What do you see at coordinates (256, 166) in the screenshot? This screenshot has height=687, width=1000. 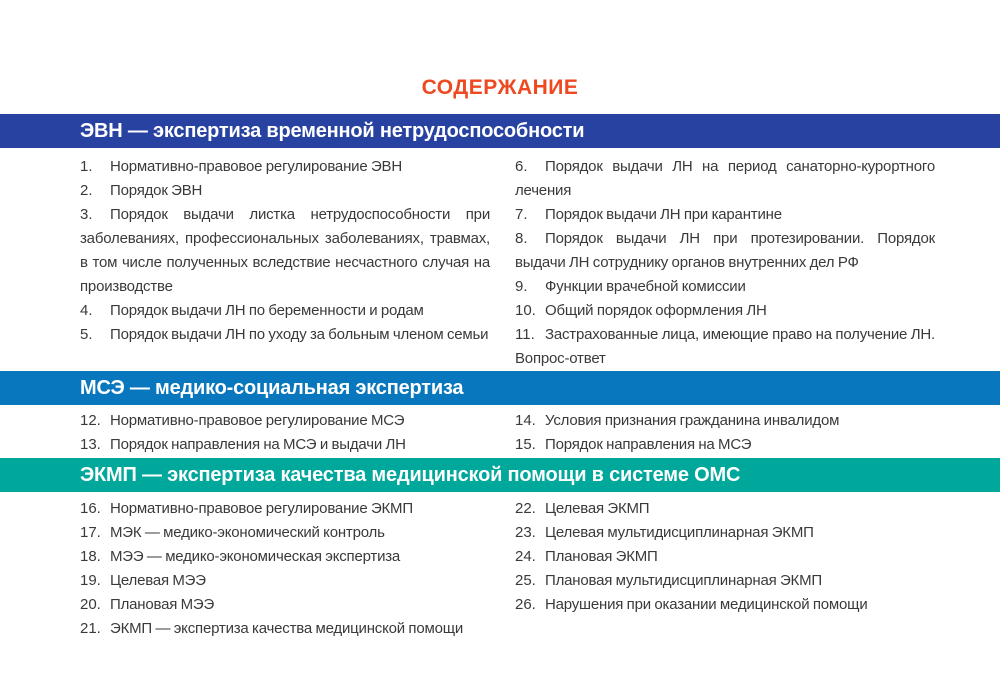 I see `item-text: Нормативно-правовое регулирование ЭВН` at bounding box center [256, 166].